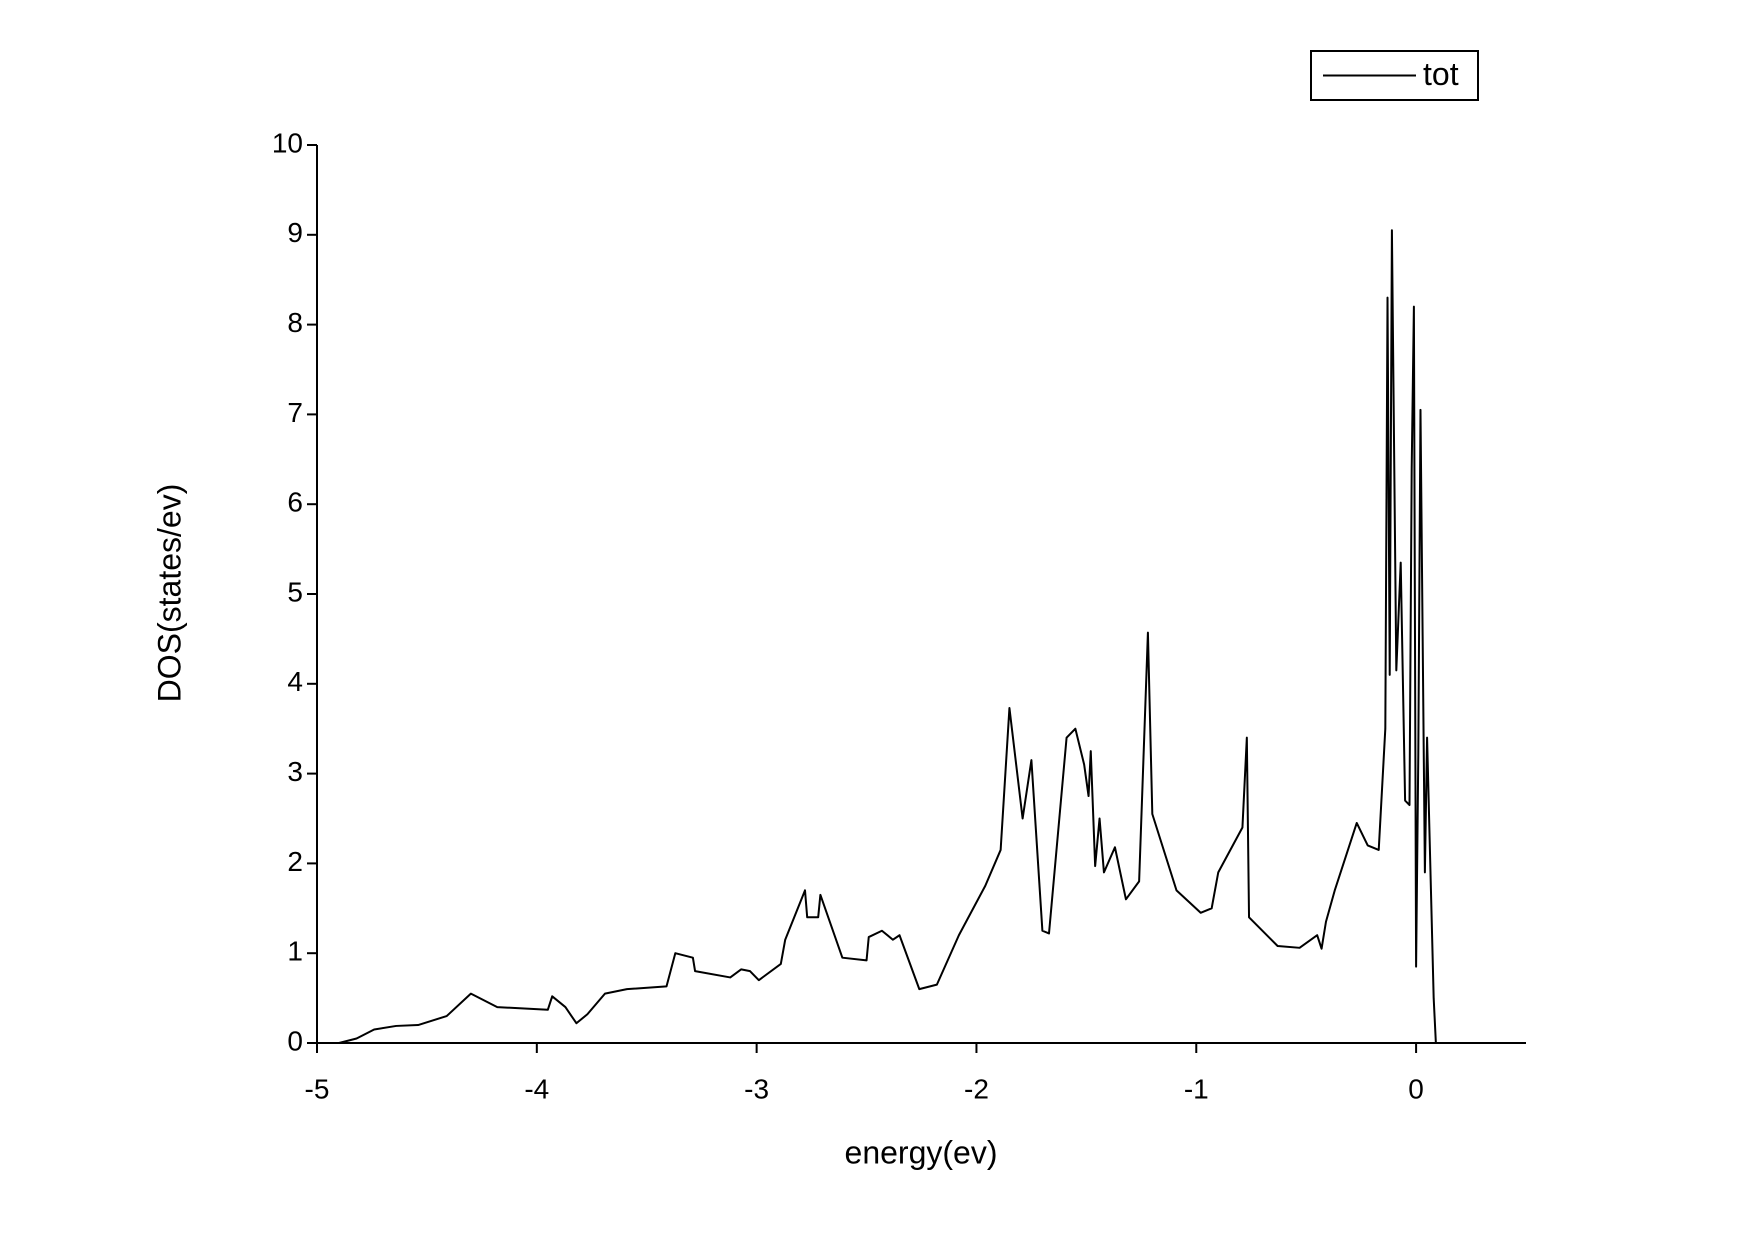 The height and width of the screenshot is (1240, 1755). I want to click on y-tick-label: 5, so click(295, 591).